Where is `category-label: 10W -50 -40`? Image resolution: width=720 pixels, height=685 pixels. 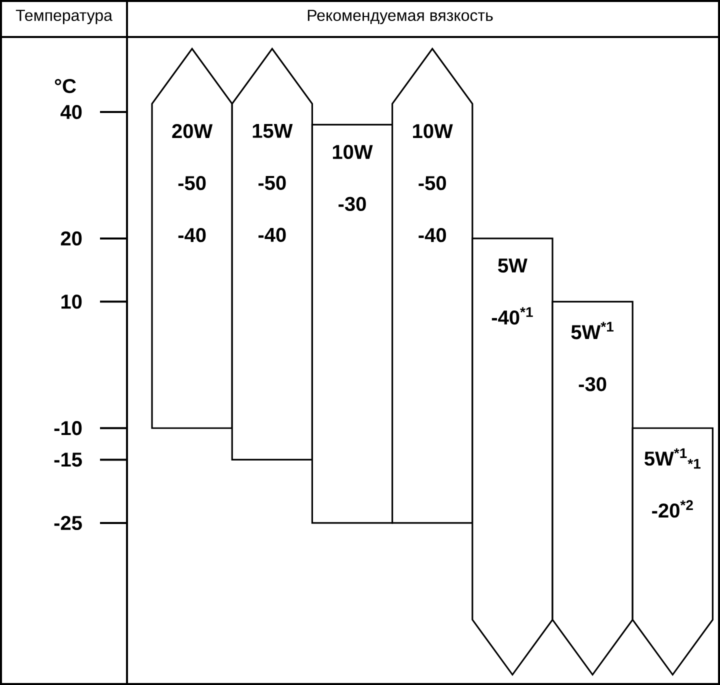
category-label: 10W -50 -40 is located at coordinates (433, 183).